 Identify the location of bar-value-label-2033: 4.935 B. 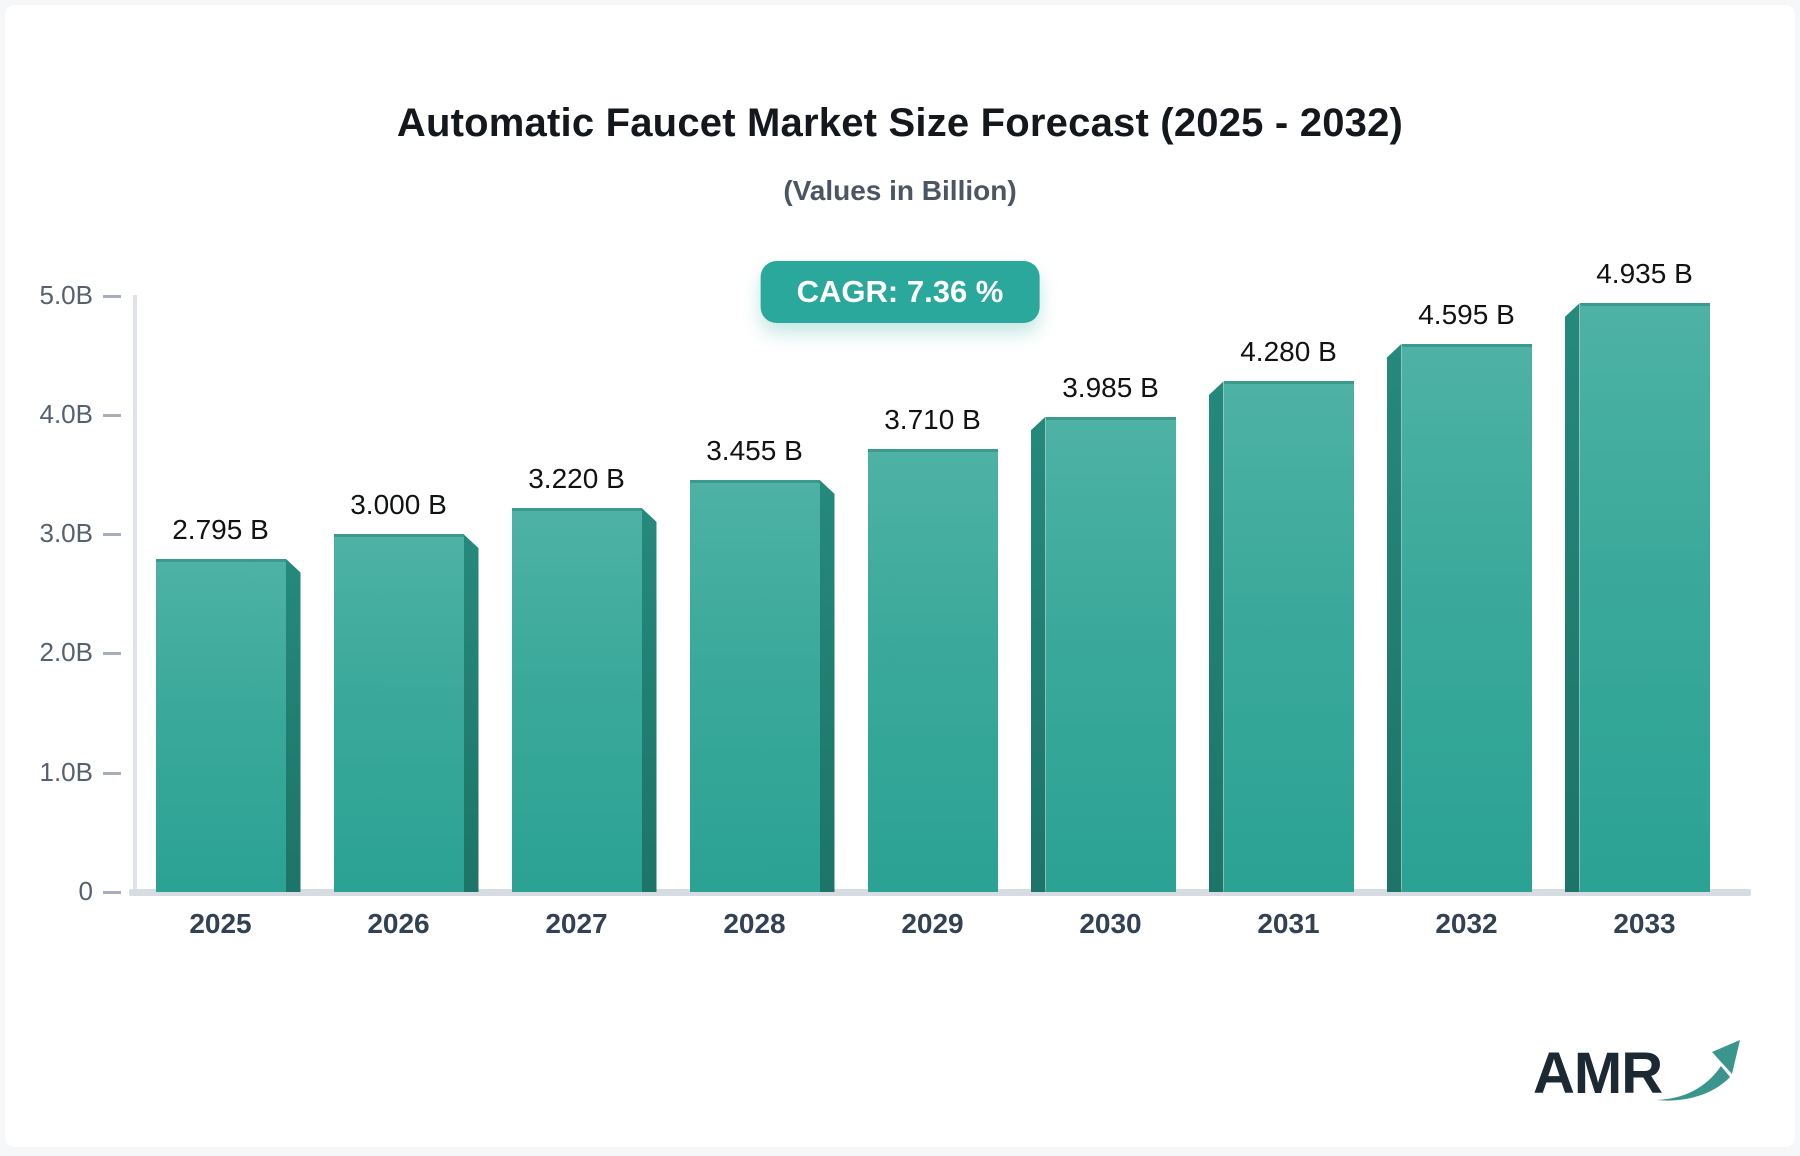
(1644, 274).